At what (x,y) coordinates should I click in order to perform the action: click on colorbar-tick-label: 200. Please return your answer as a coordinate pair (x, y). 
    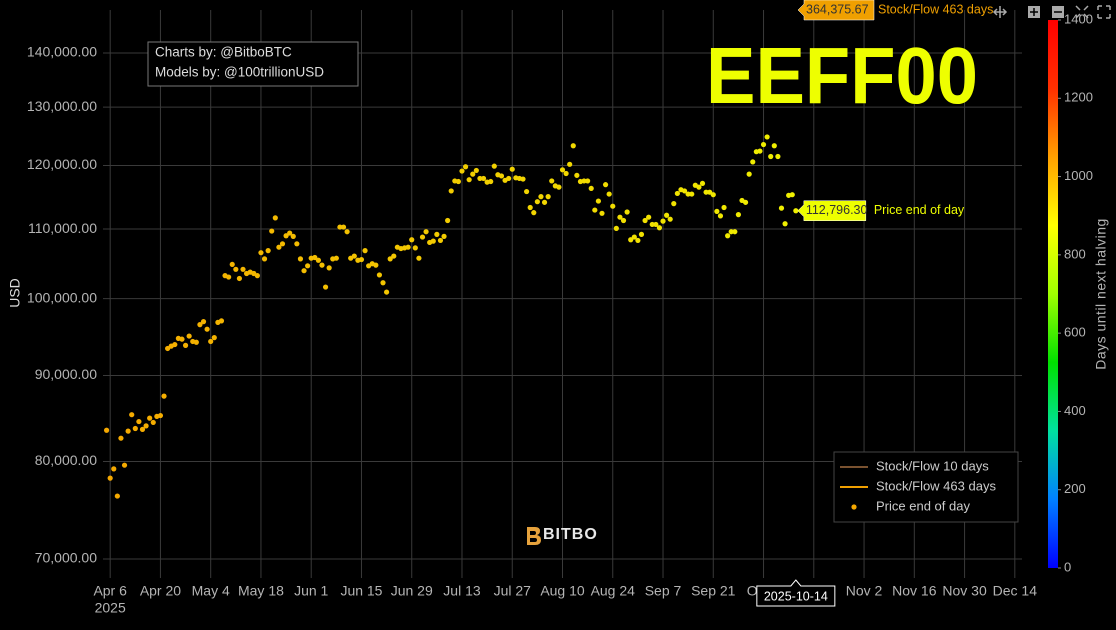
    Looking at the image, I should click on (1075, 488).